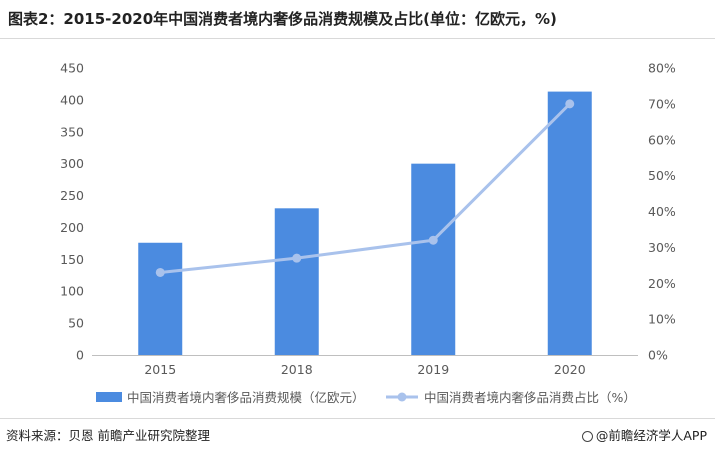 This screenshot has height=451, width=715. Describe the element at coordinates (72, 99) in the screenshot. I see `y-left-tick-label: 400` at that location.